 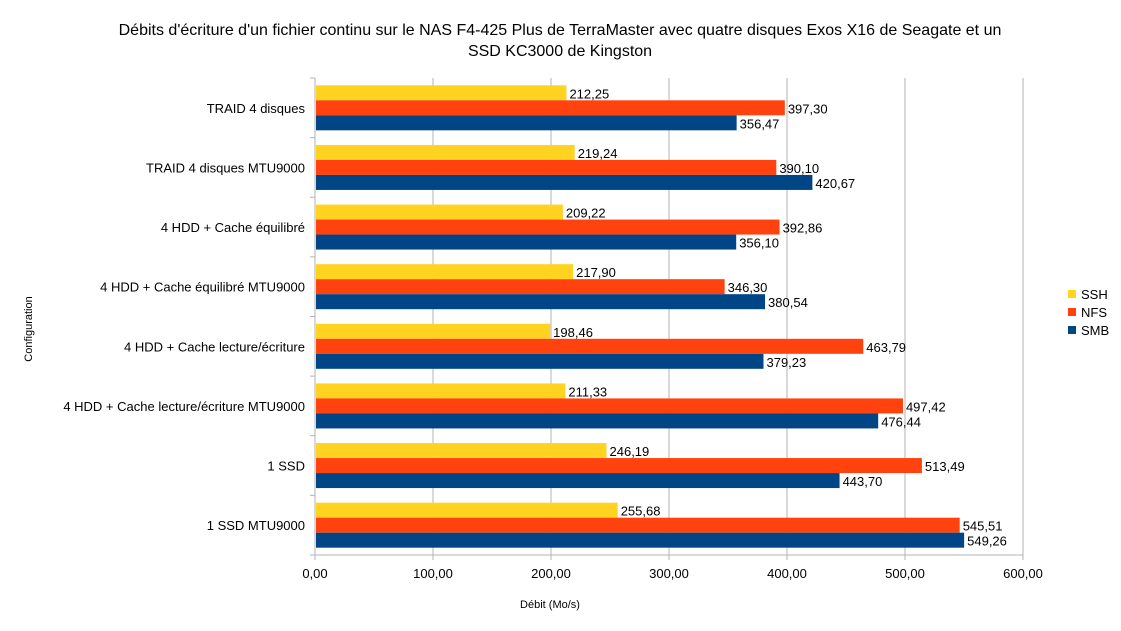 I want to click on data-label-nfs: 497,42, so click(x=926, y=406).